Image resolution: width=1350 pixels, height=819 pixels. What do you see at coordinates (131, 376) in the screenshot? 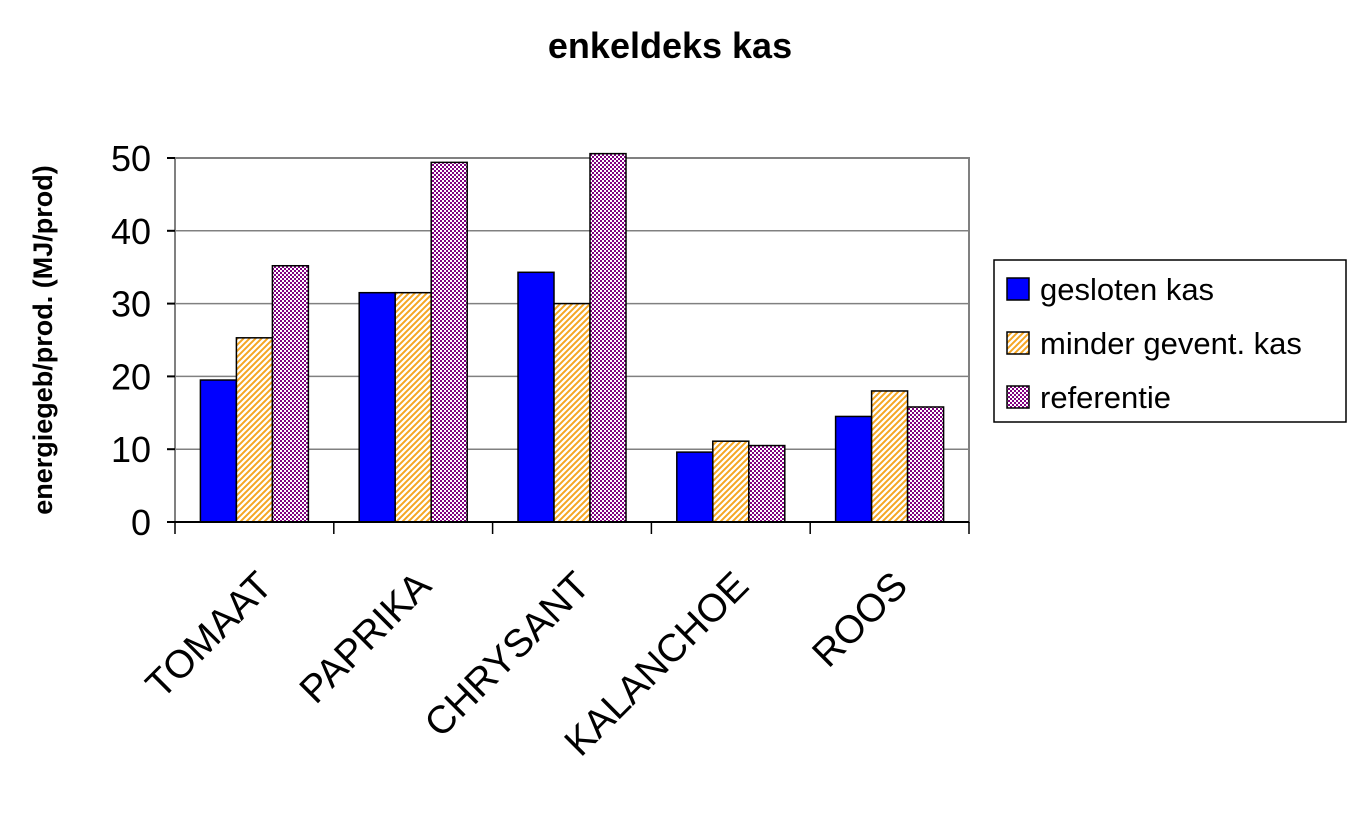
I see `y-tick-label: 20` at bounding box center [131, 376].